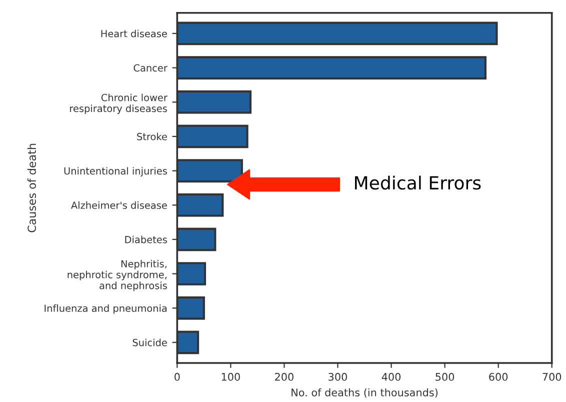  Describe the element at coordinates (134, 34) in the screenshot. I see `y-tick-label: Heart disease` at that location.